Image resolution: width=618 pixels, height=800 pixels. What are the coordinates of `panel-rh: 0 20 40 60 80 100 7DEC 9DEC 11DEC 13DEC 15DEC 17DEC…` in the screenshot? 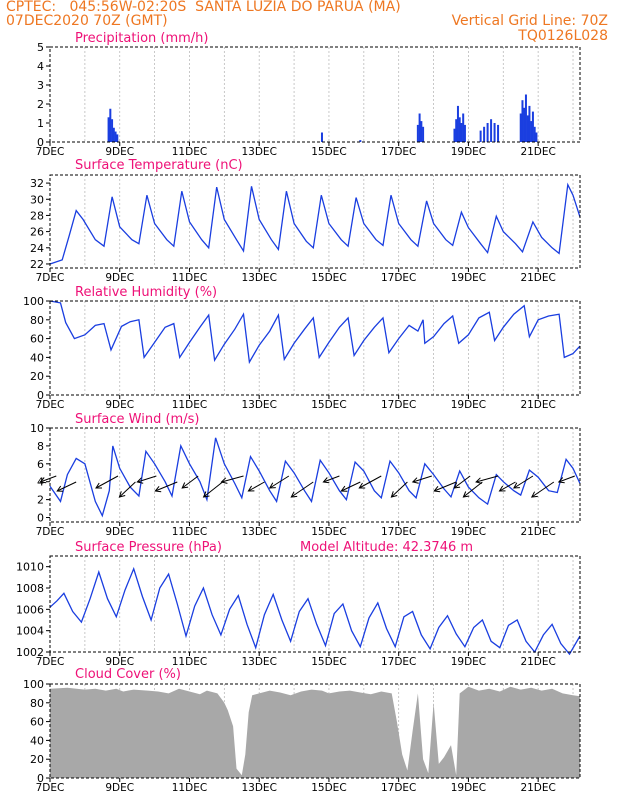 It's located at (302, 348).